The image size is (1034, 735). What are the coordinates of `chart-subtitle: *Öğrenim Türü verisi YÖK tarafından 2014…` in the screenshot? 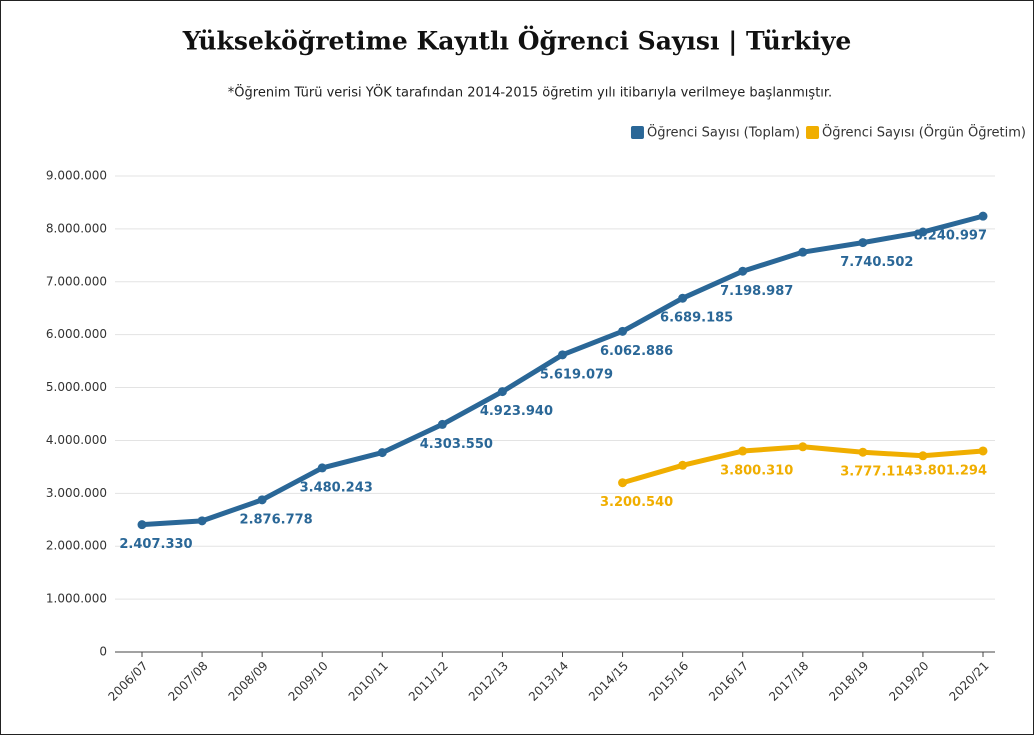 It's located at (530, 92).